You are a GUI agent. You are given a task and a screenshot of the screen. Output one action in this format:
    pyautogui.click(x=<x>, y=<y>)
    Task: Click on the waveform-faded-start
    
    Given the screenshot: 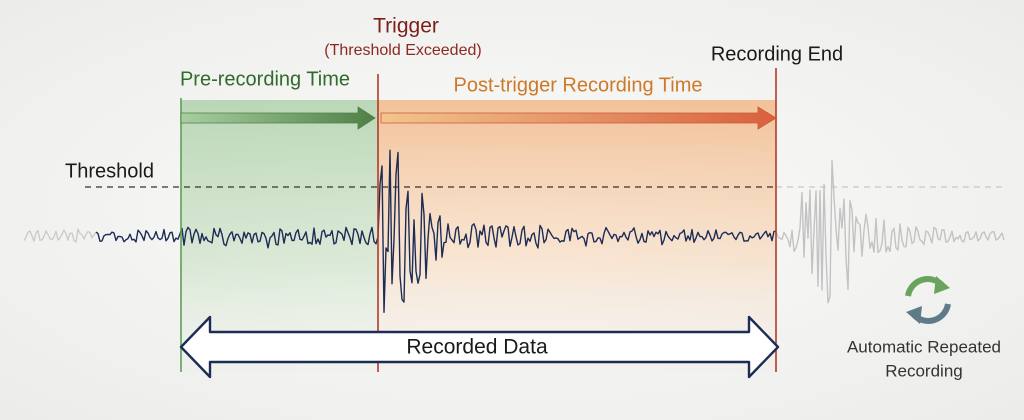 What is the action you would take?
    pyautogui.click(x=60, y=235)
    